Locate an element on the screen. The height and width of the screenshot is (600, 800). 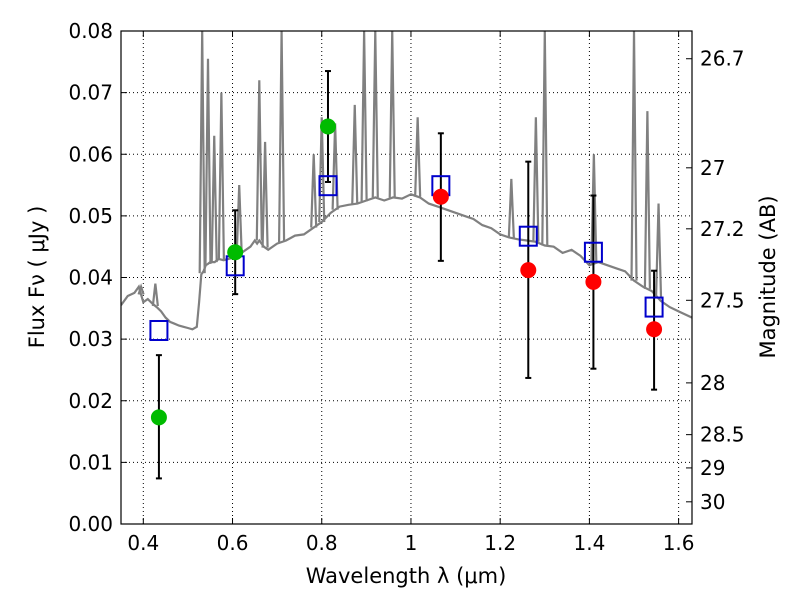
x-tick-label: 0.4 is located at coordinates (143, 543).